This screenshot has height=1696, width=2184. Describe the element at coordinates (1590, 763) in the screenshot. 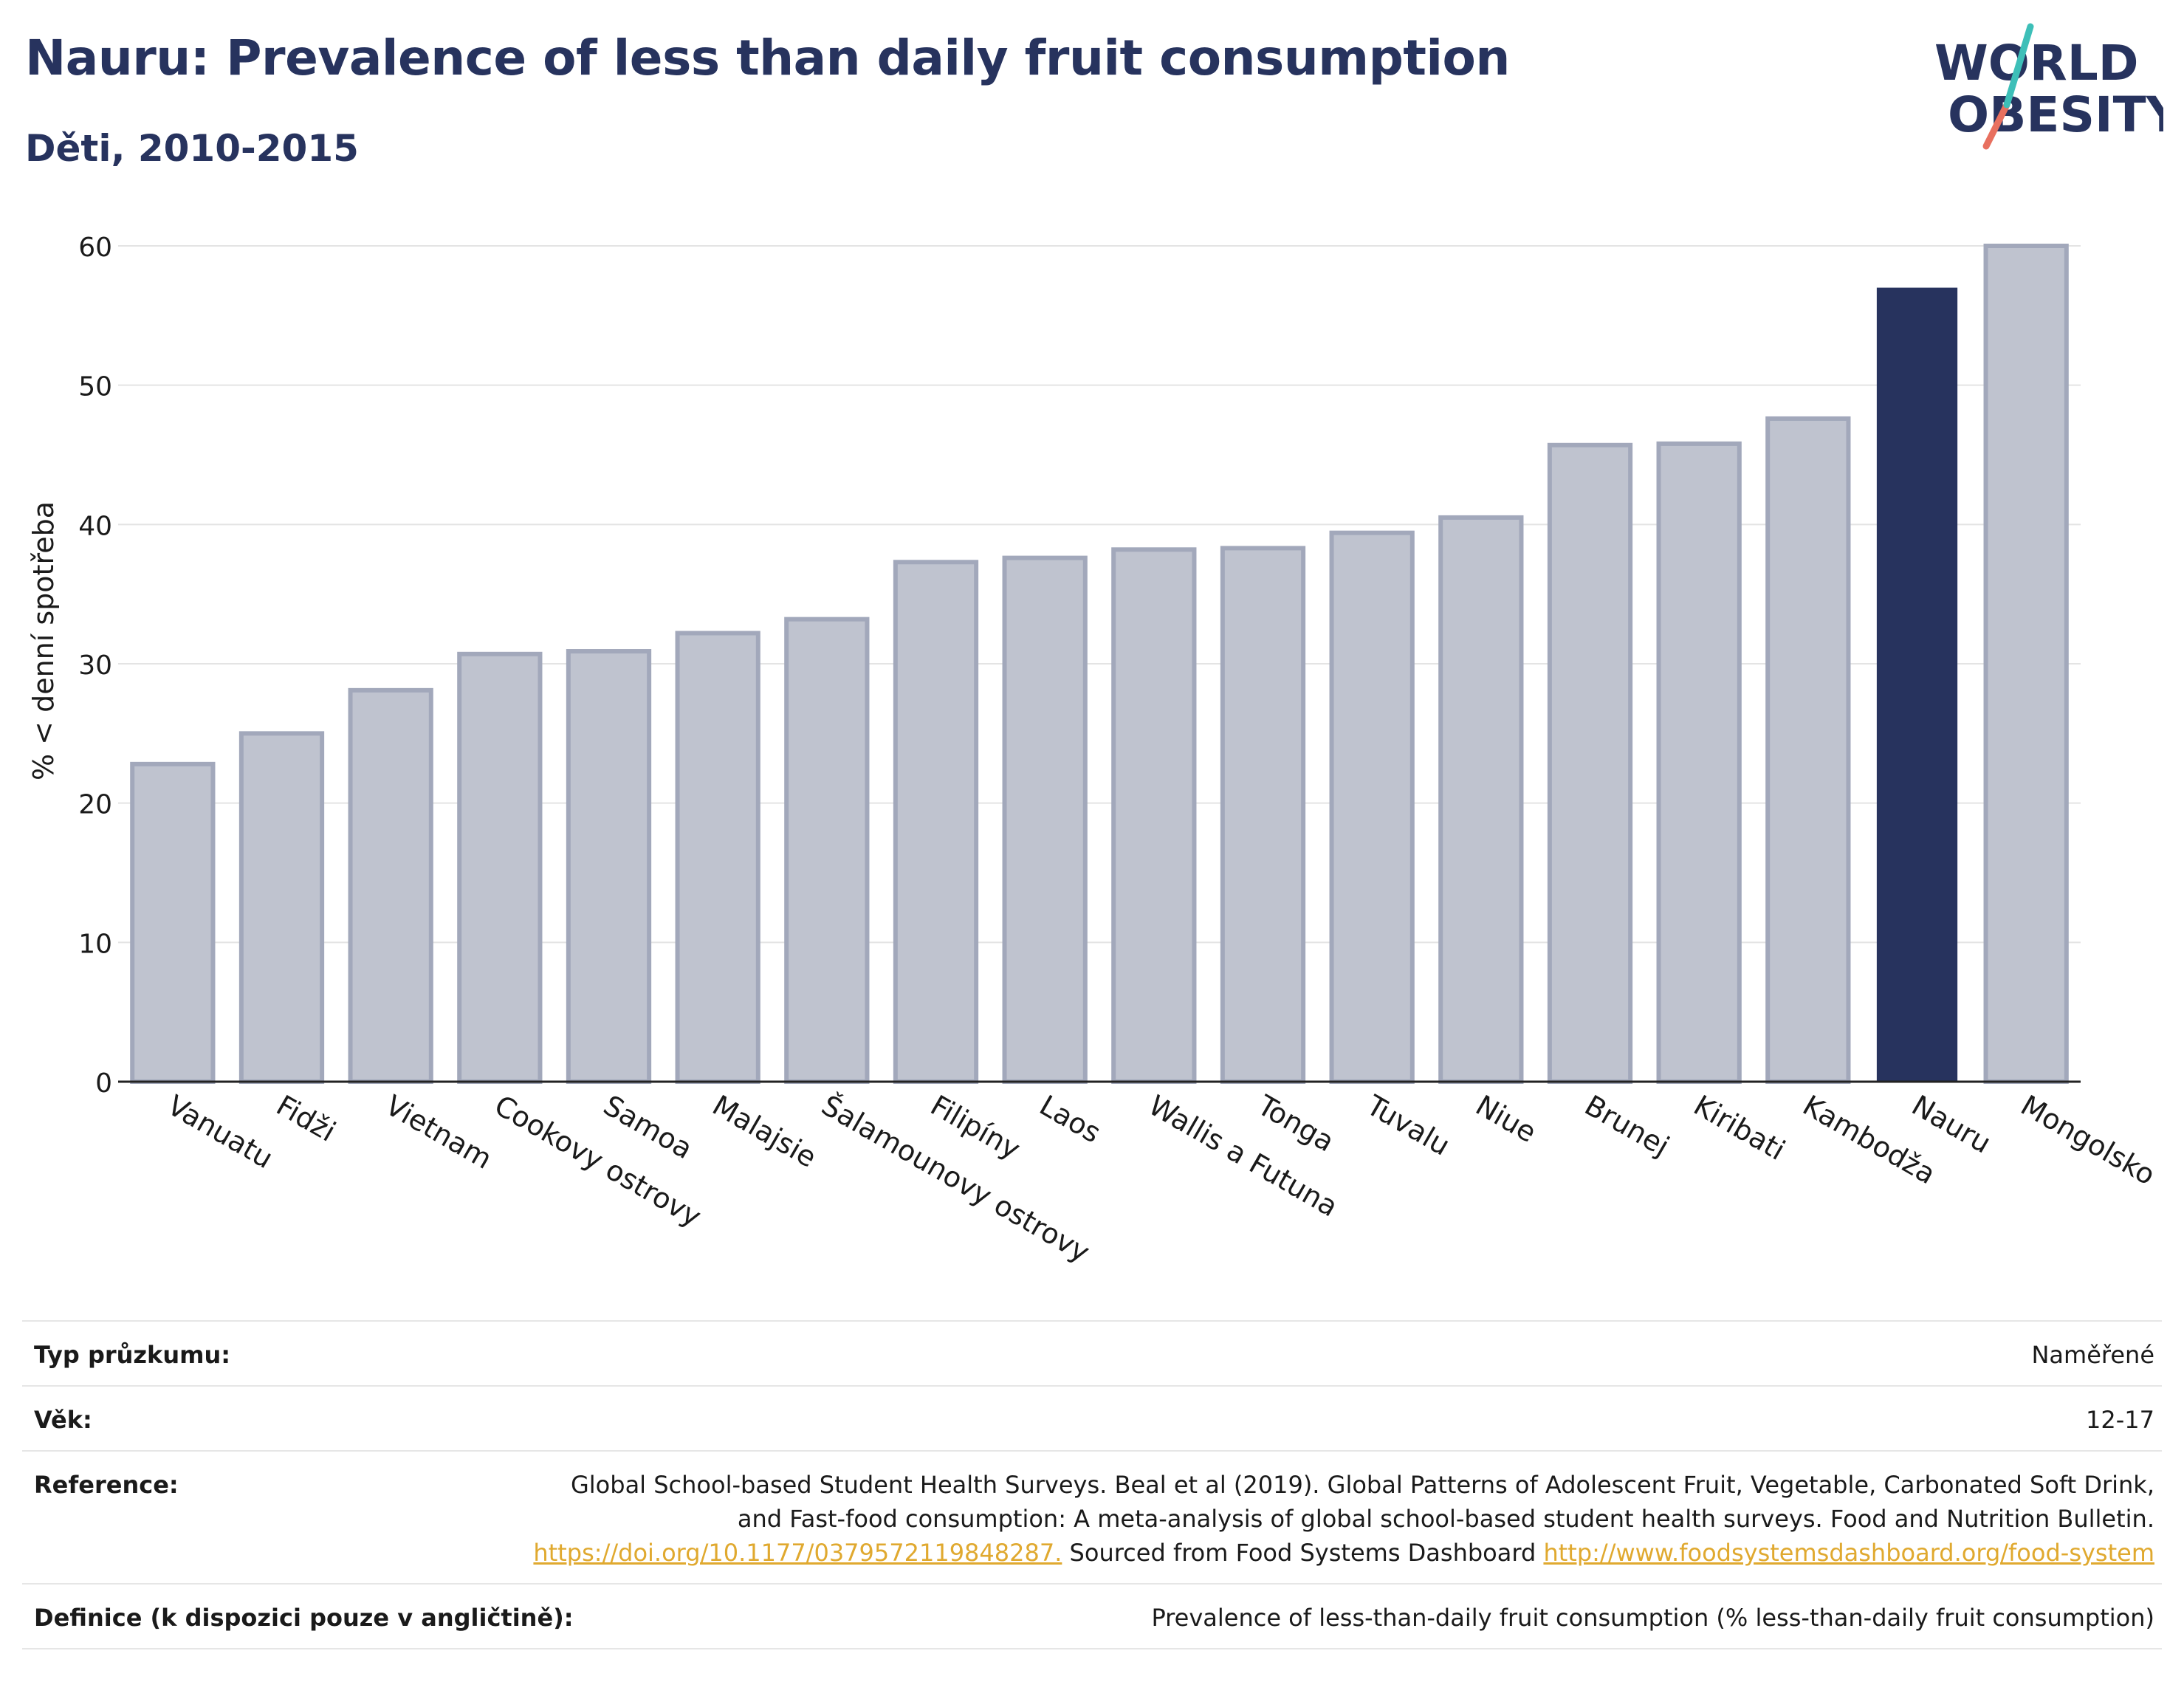

I see `bar-brunej` at that location.